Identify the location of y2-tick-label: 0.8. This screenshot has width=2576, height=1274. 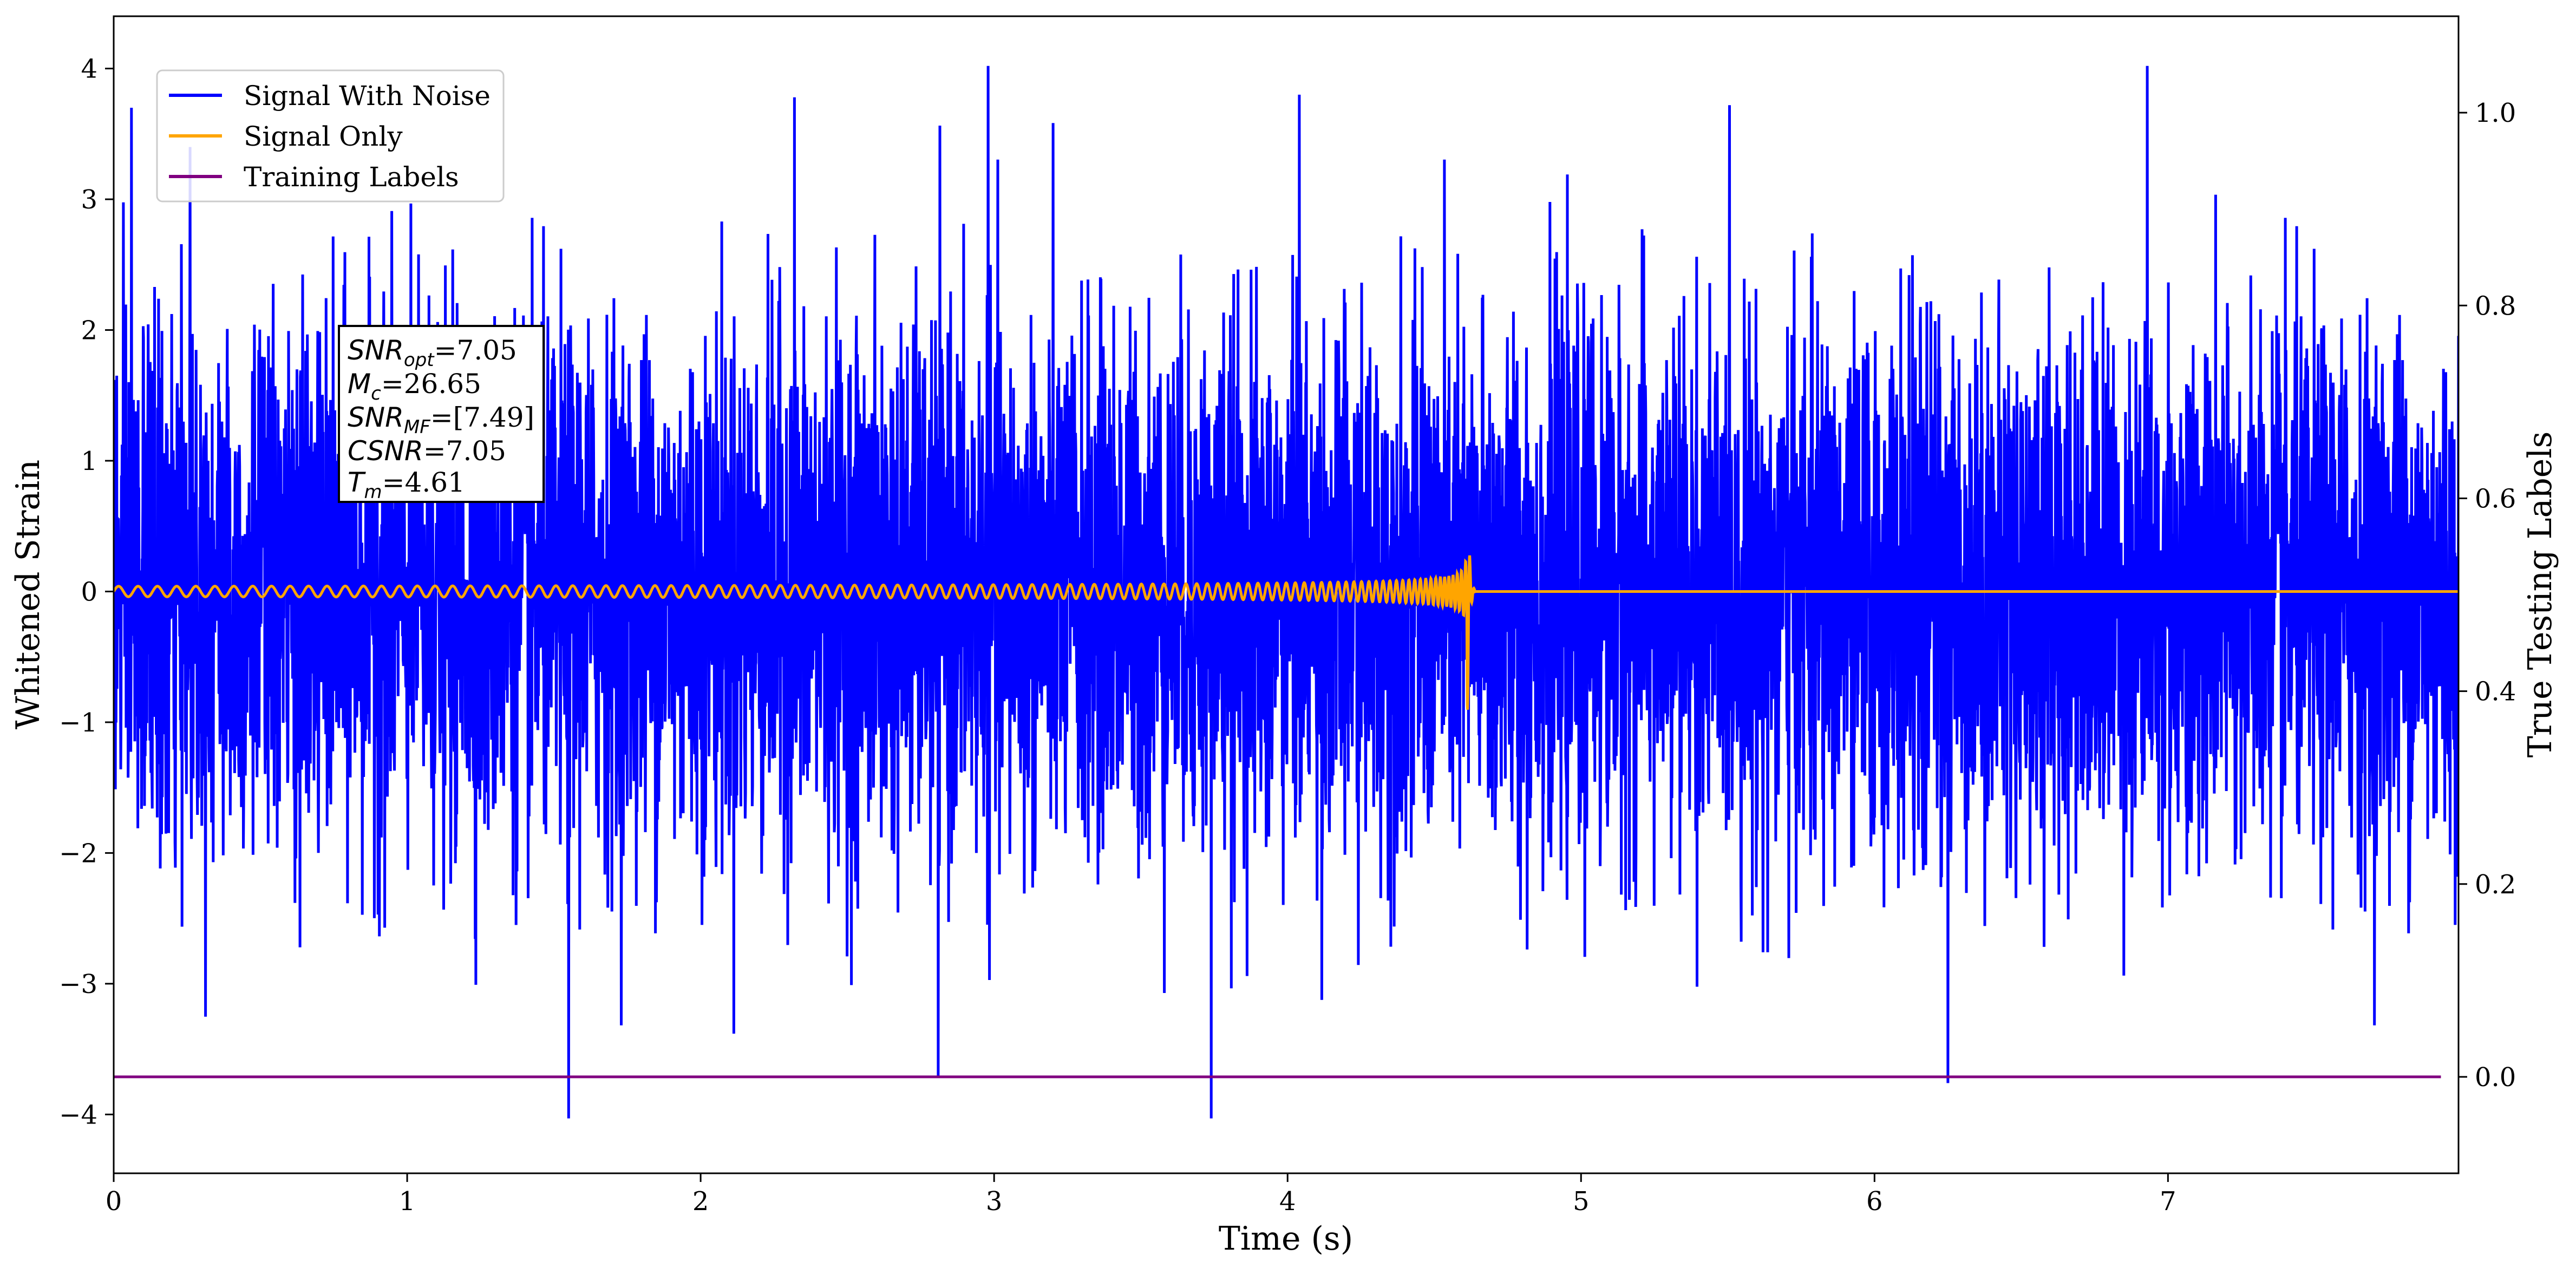
(2495, 306).